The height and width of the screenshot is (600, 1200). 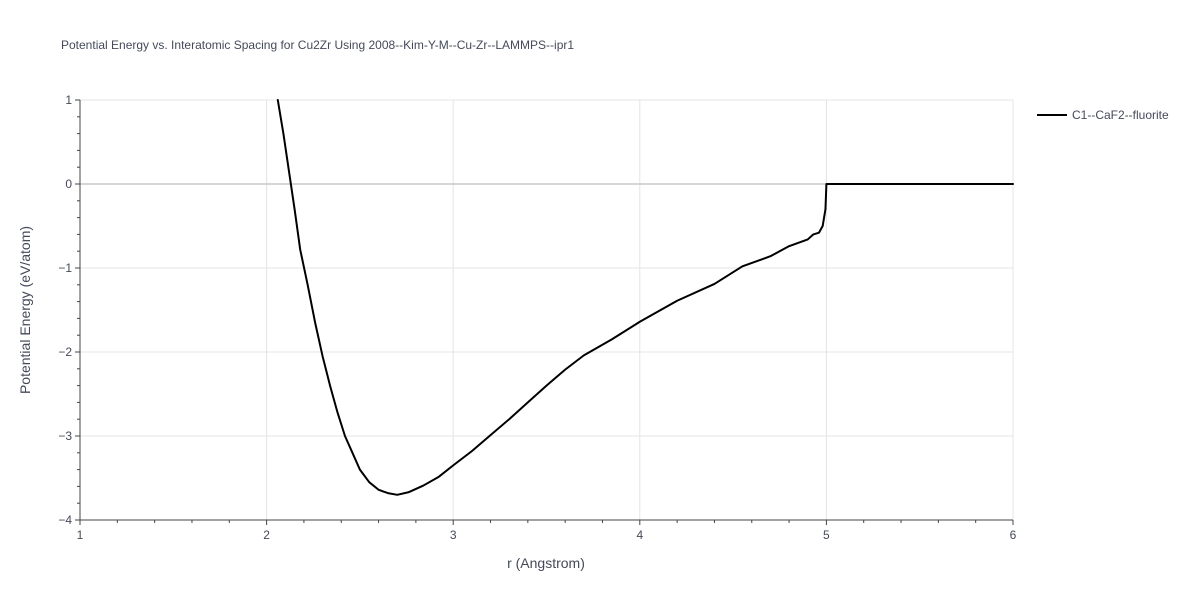 What do you see at coordinates (1120, 115) in the screenshot?
I see `legend-label-0: C1--CaF2--fluorite` at bounding box center [1120, 115].